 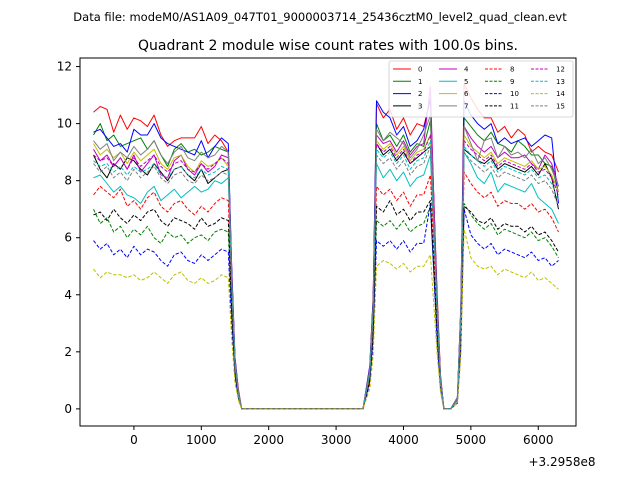 What do you see at coordinates (420, 106) in the screenshot?
I see `legend-label-3: 3` at bounding box center [420, 106].